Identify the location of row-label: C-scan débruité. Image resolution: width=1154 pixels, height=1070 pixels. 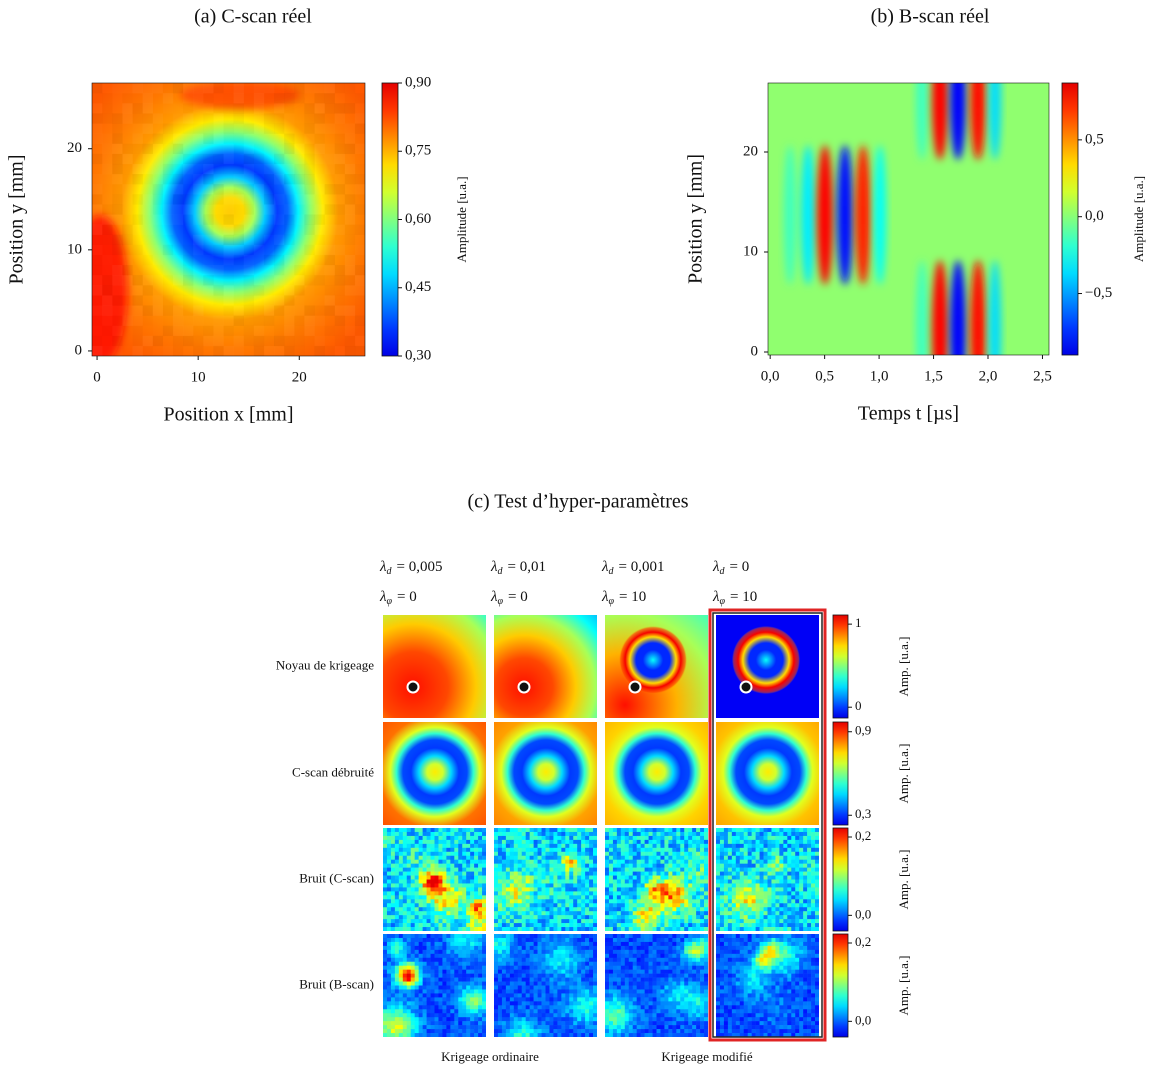
(333, 771).